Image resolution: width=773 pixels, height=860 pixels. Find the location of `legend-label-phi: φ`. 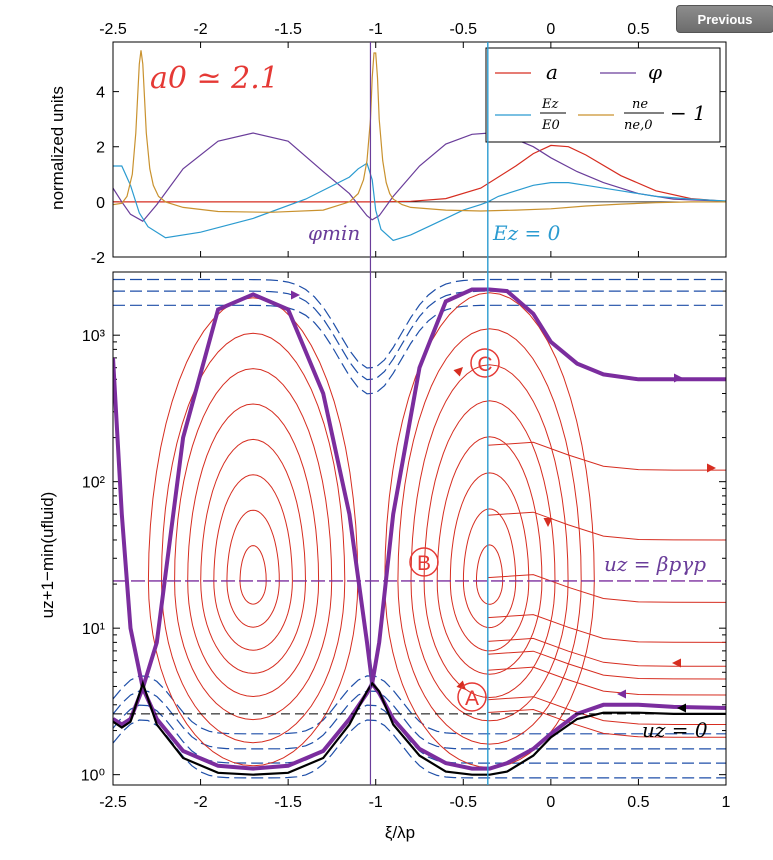

legend-label-phi: φ is located at coordinates (655, 72).